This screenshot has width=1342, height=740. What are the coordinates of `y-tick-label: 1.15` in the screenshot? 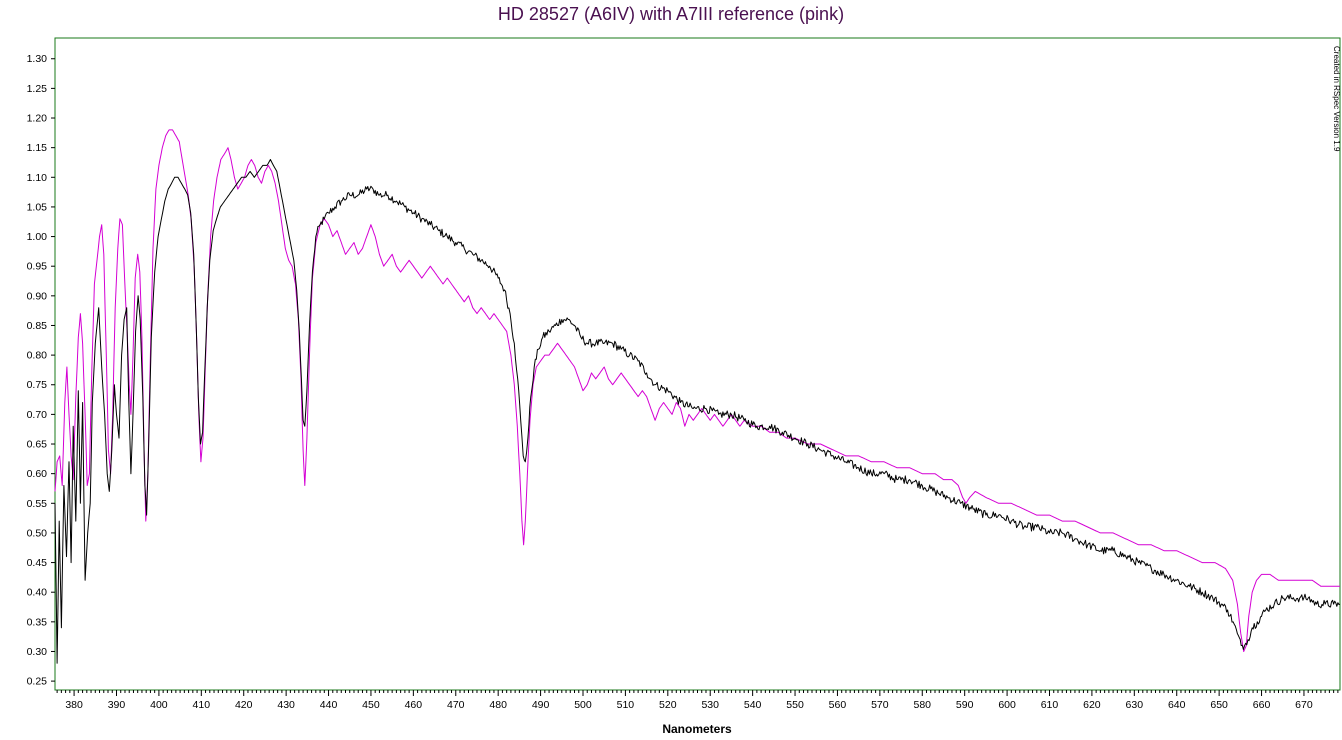 It's located at (37, 148).